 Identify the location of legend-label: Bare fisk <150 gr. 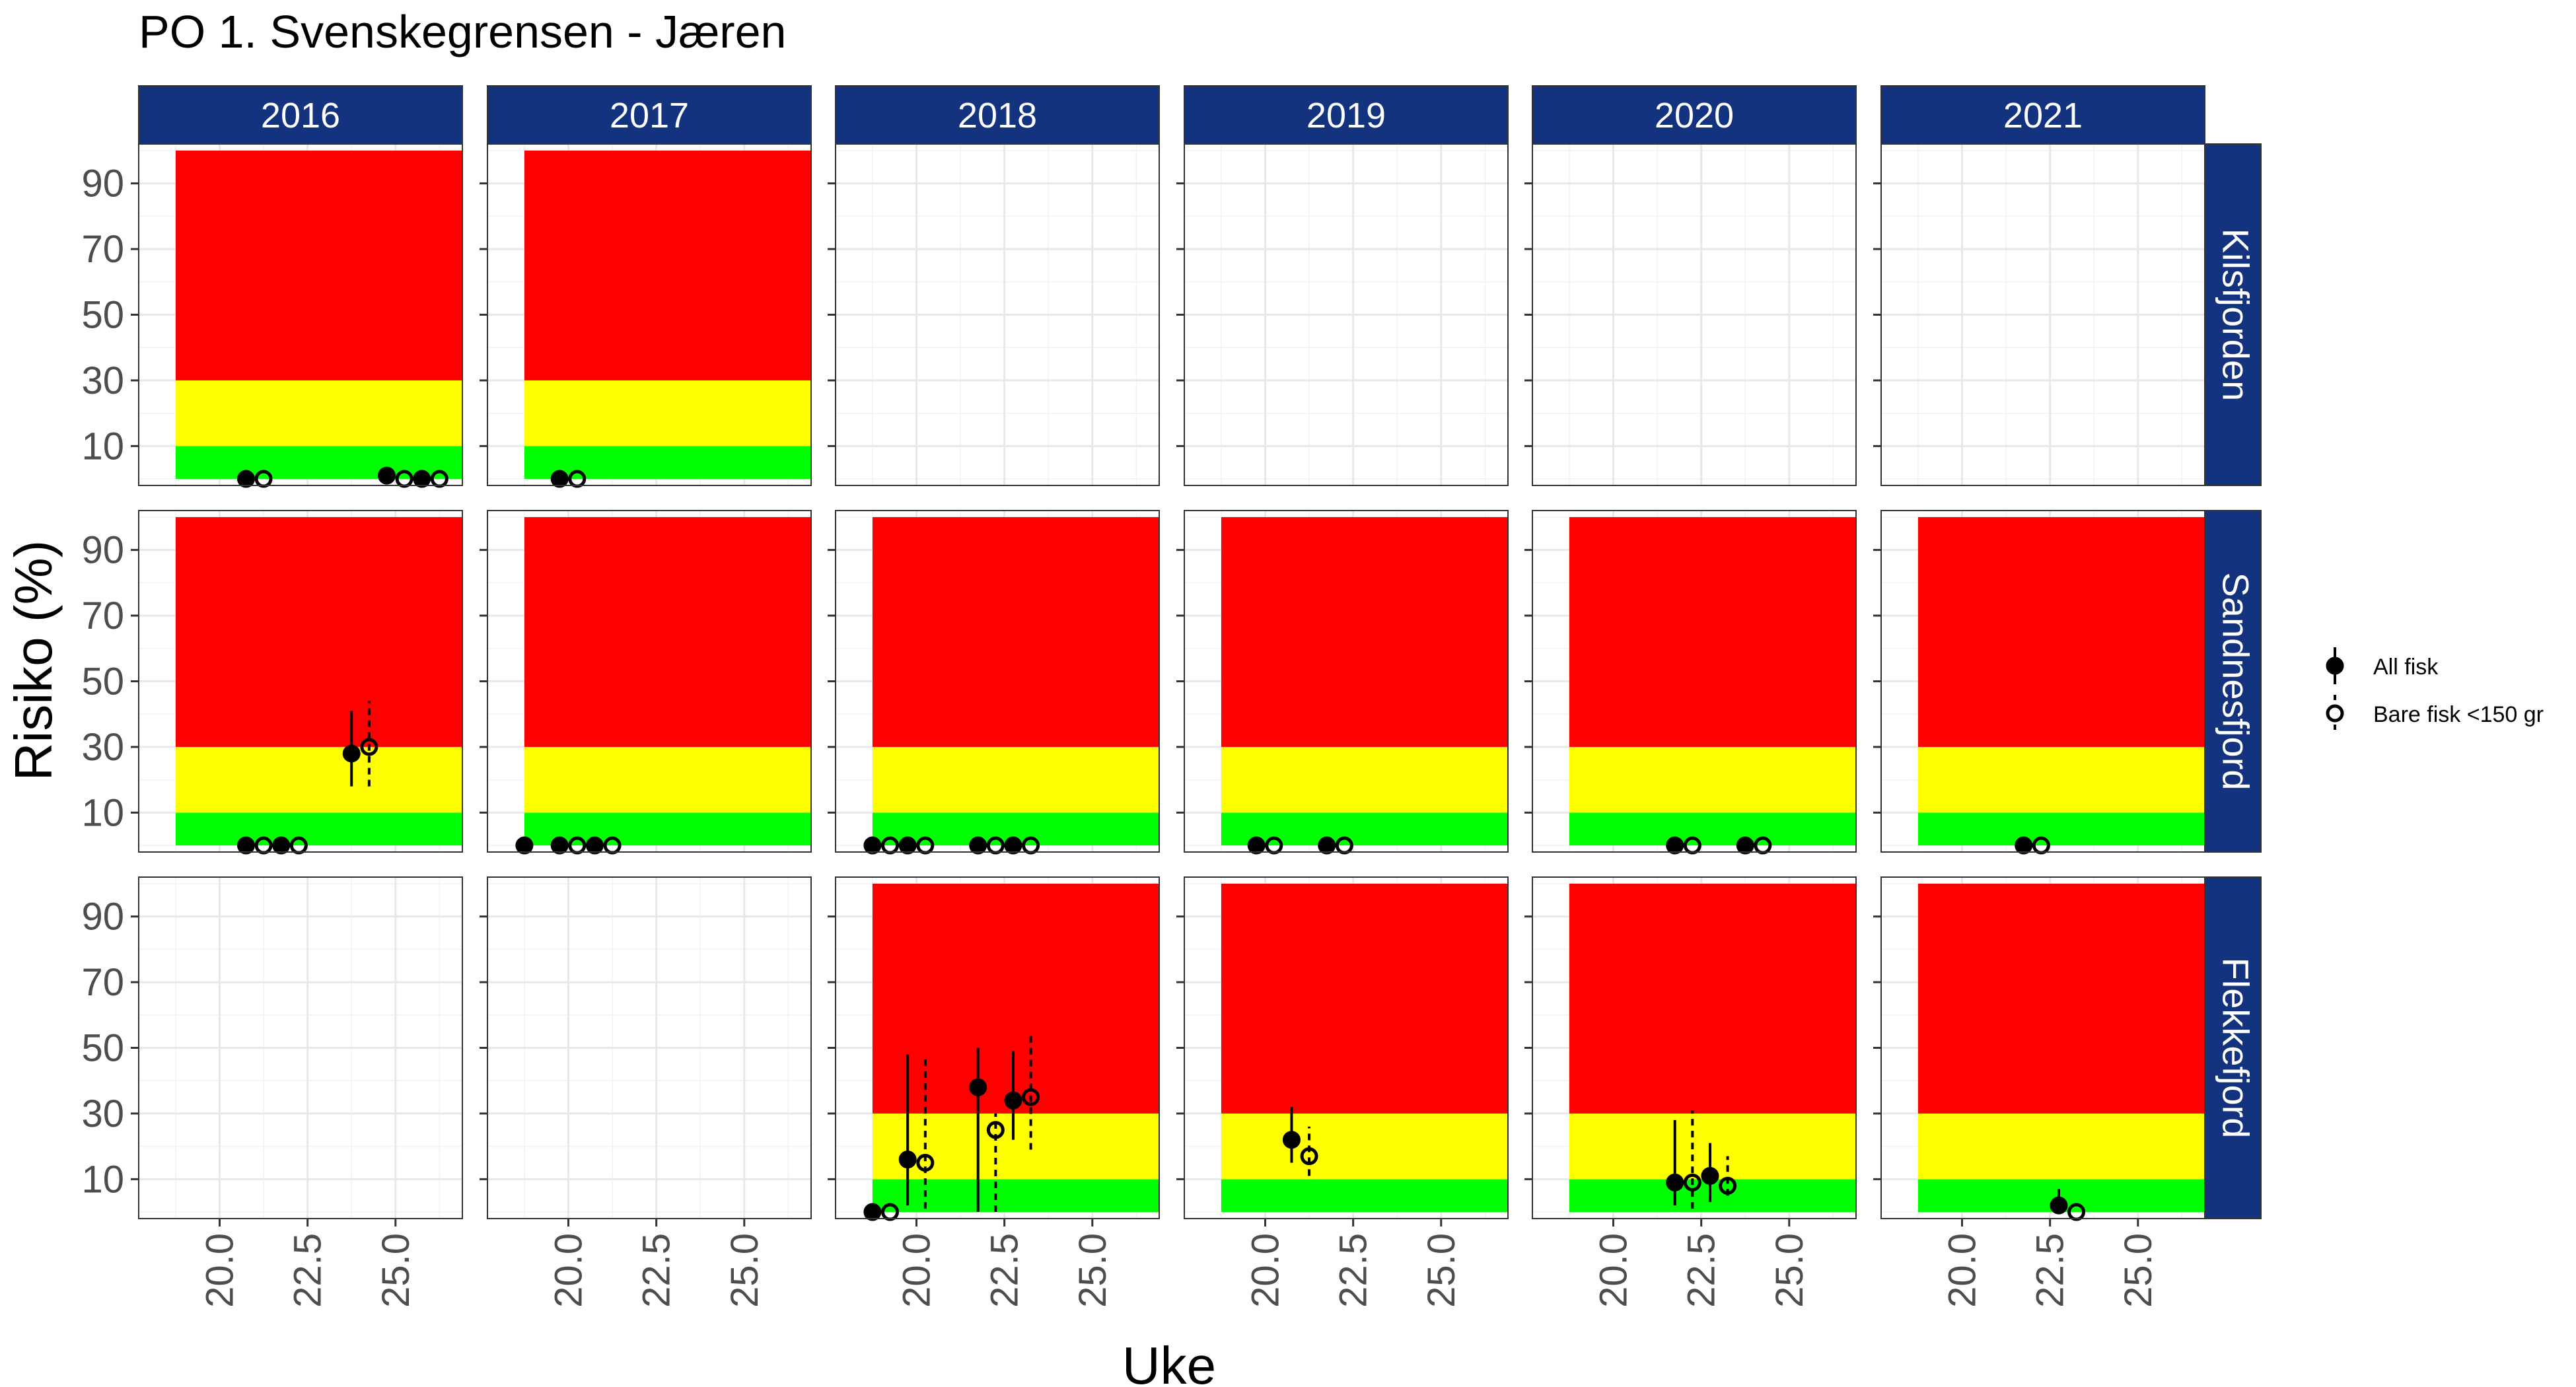
(2459, 714).